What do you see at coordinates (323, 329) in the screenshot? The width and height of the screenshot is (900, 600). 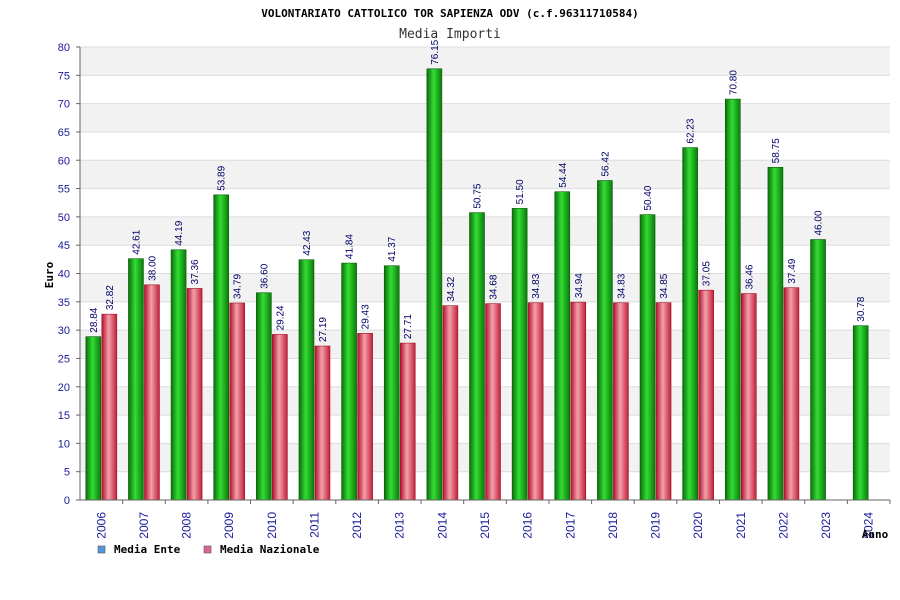 I see `data-label: 27.19` at bounding box center [323, 329].